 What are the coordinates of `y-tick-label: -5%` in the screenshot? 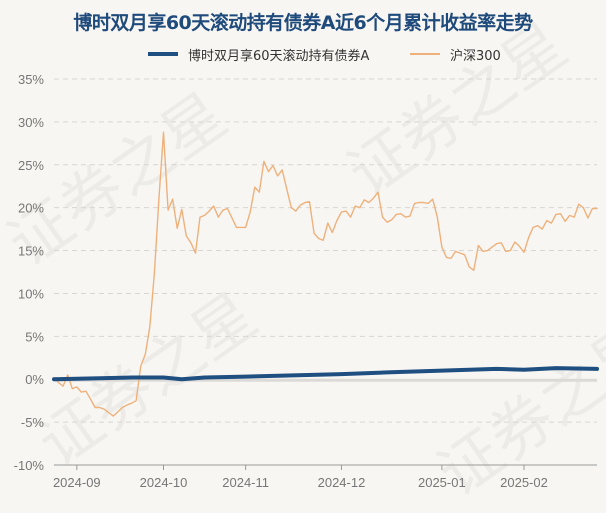 It's located at (33, 422).